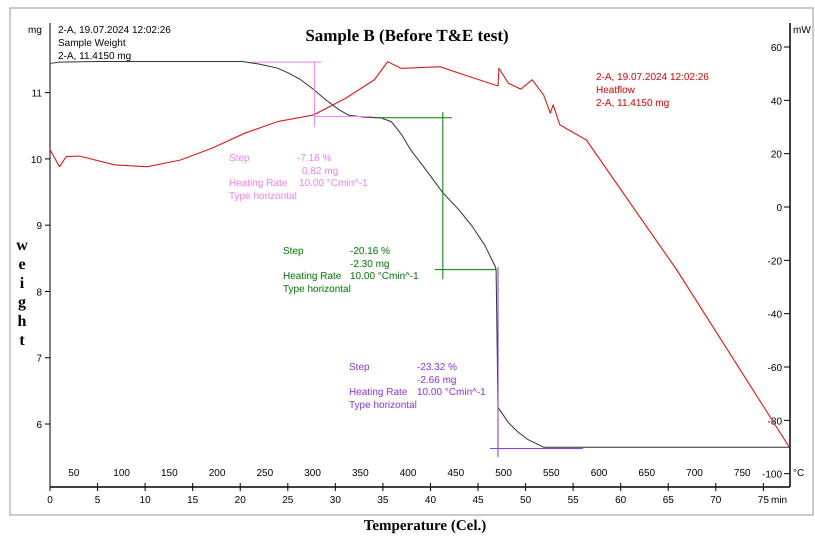 Image resolution: width=815 pixels, height=537 pixels. Describe the element at coordinates (314, 158) in the screenshot. I see `annotation: -7.16 %` at that location.